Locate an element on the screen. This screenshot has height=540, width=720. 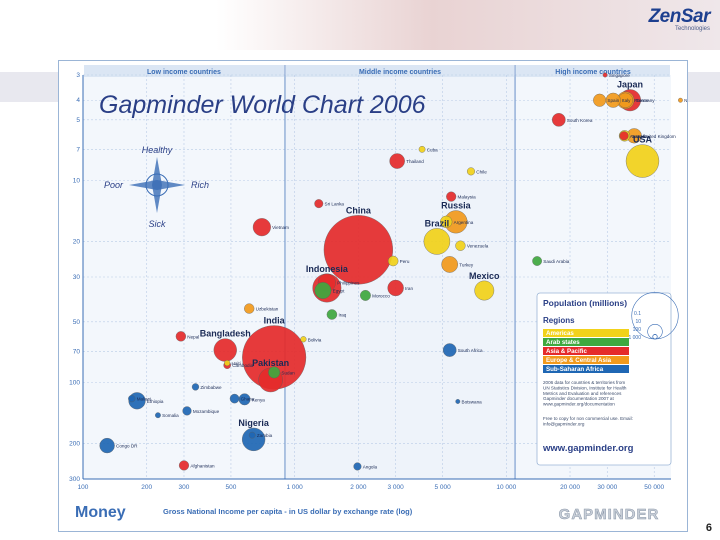
country-label: Peru is located at coordinates (405, 261).